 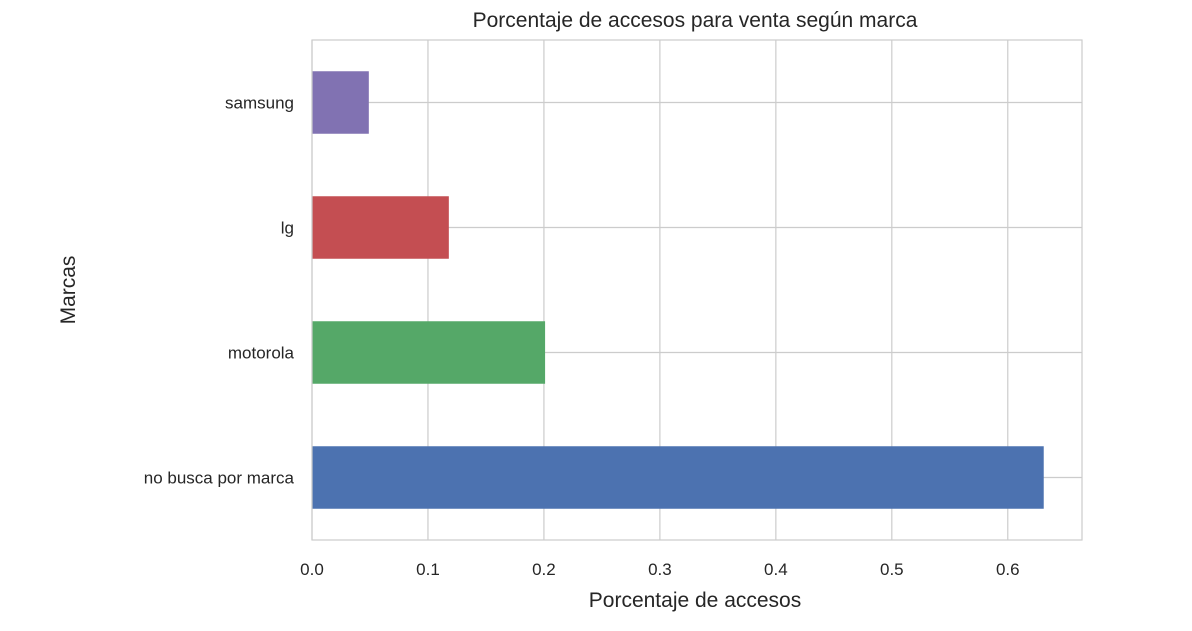 What do you see at coordinates (429, 352) in the screenshot?
I see `bar-motorola` at bounding box center [429, 352].